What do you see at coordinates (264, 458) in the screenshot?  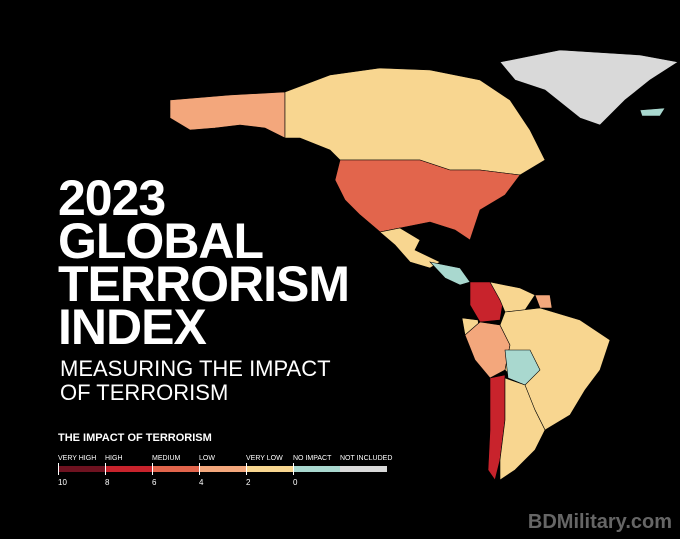 I see `legend-label: VERY LOW` at bounding box center [264, 458].